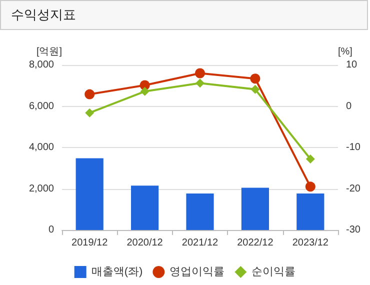 Image resolution: width=370 pixels, height=285 pixels. What do you see at coordinates (117, 272) in the screenshot?
I see `legend-label: 매출액(좌)` at bounding box center [117, 272].